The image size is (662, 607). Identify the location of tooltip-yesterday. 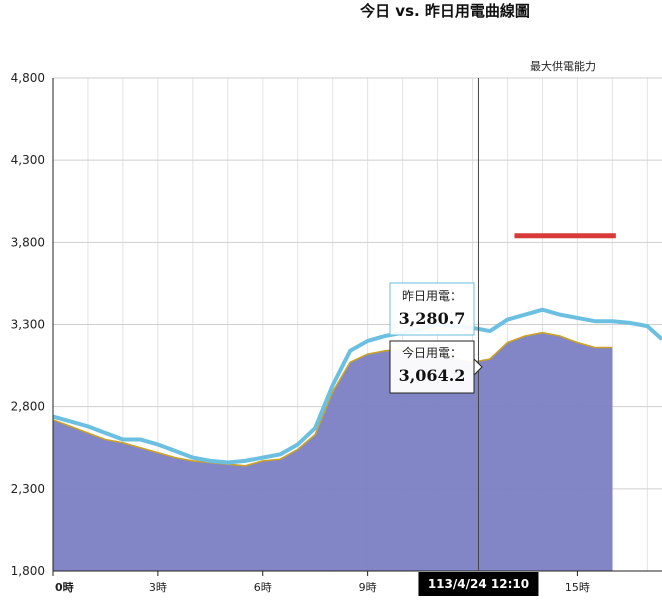
(432, 309).